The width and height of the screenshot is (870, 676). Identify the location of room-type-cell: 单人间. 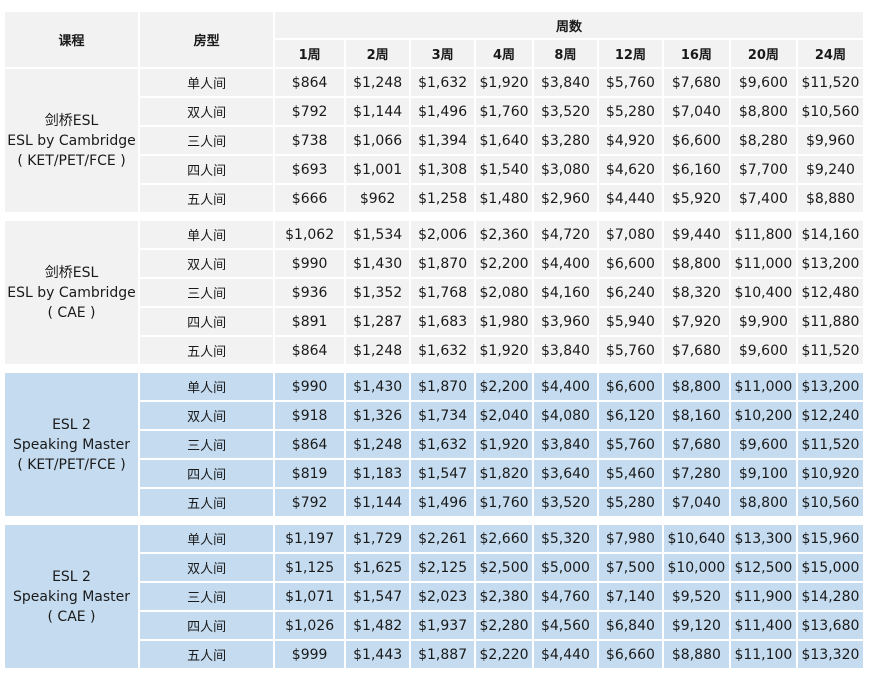
(207, 234).